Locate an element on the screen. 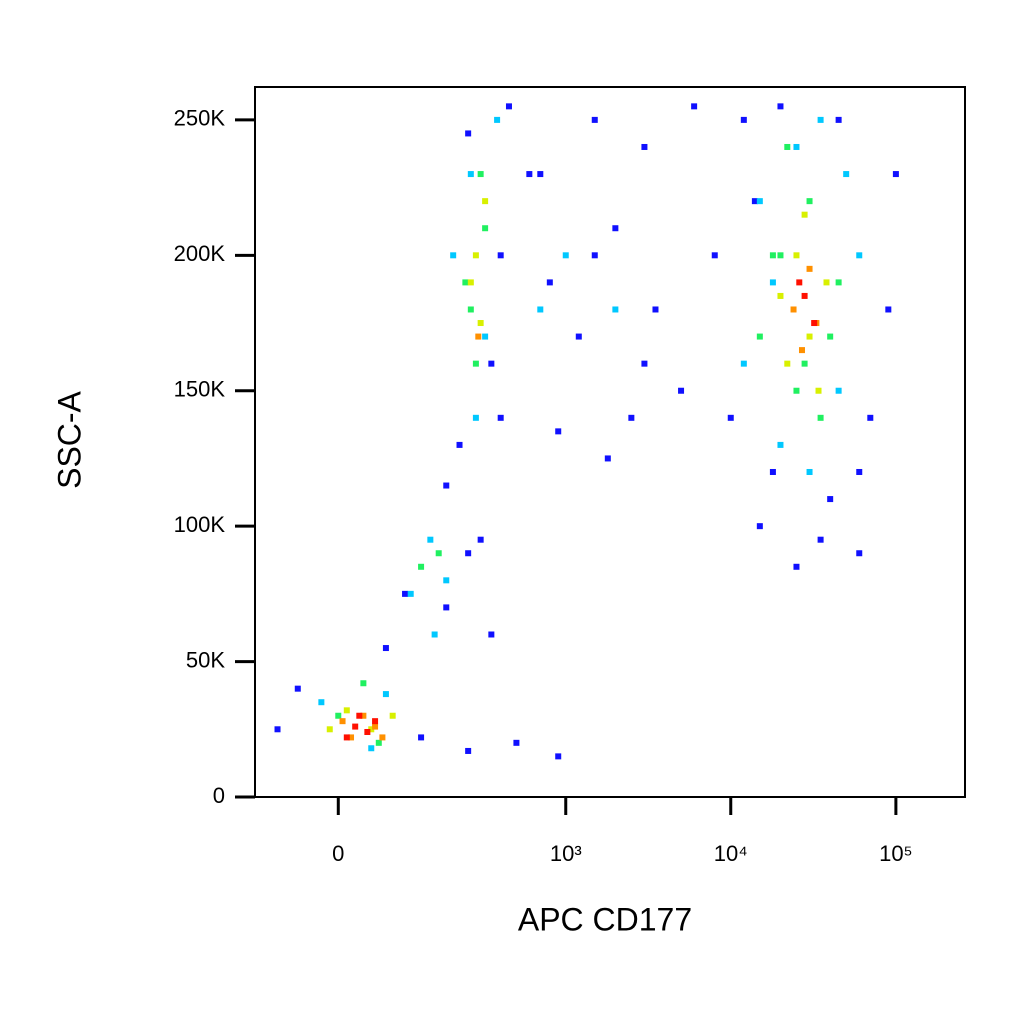 The image size is (1024, 1024). x-tick-label: 10³ is located at coordinates (566, 853).